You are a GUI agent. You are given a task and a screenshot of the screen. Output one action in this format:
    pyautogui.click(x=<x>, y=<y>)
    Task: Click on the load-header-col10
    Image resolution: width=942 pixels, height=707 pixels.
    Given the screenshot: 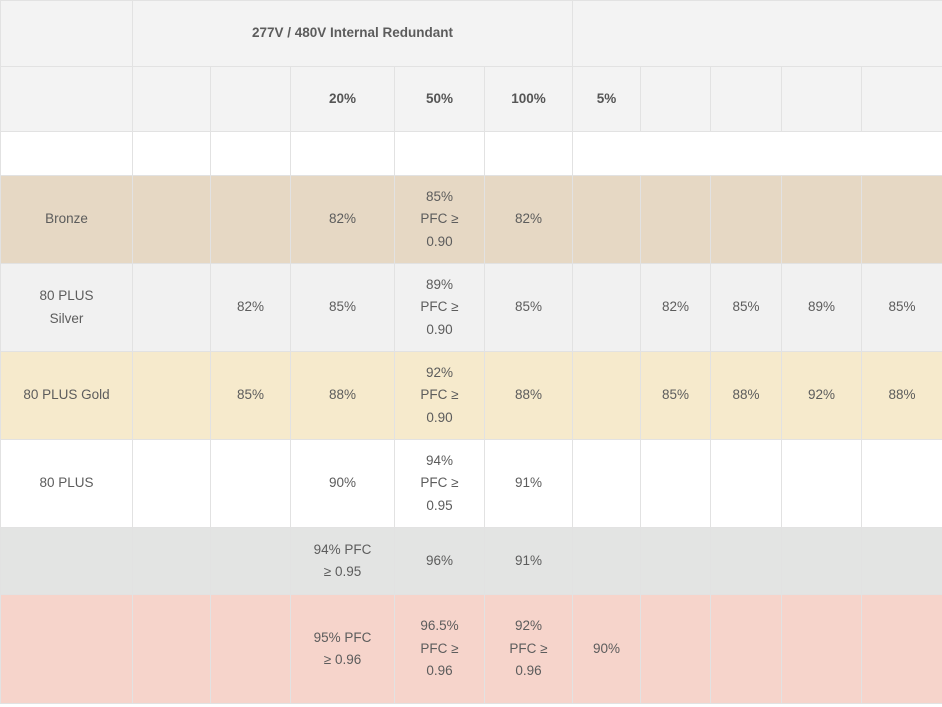 What is the action you would take?
    pyautogui.click(x=901, y=99)
    